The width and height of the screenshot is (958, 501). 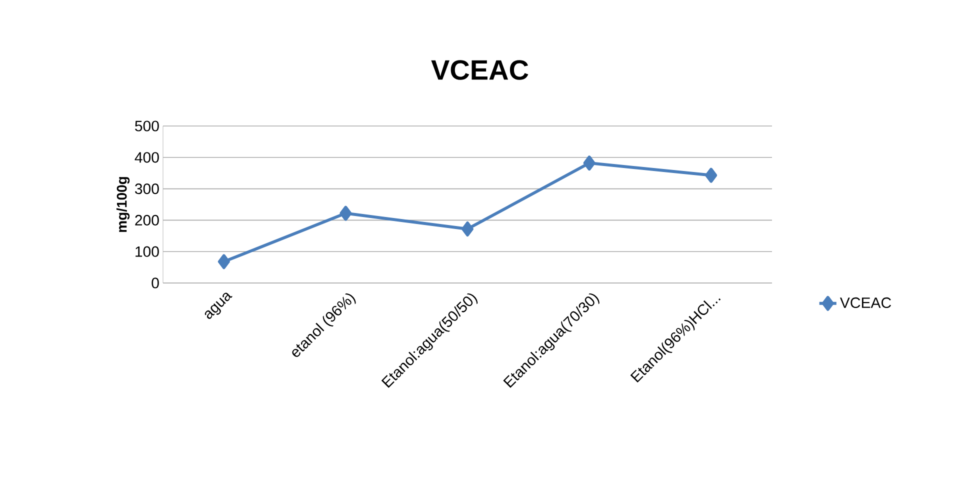 What do you see at coordinates (146, 157) in the screenshot?
I see `y-tick-label: 400` at bounding box center [146, 157].